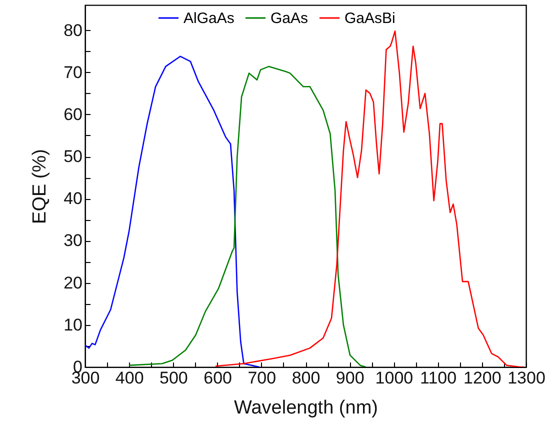 The width and height of the screenshot is (558, 428). Describe the element at coordinates (129, 378) in the screenshot. I see `x-tick-label: 400` at that location.